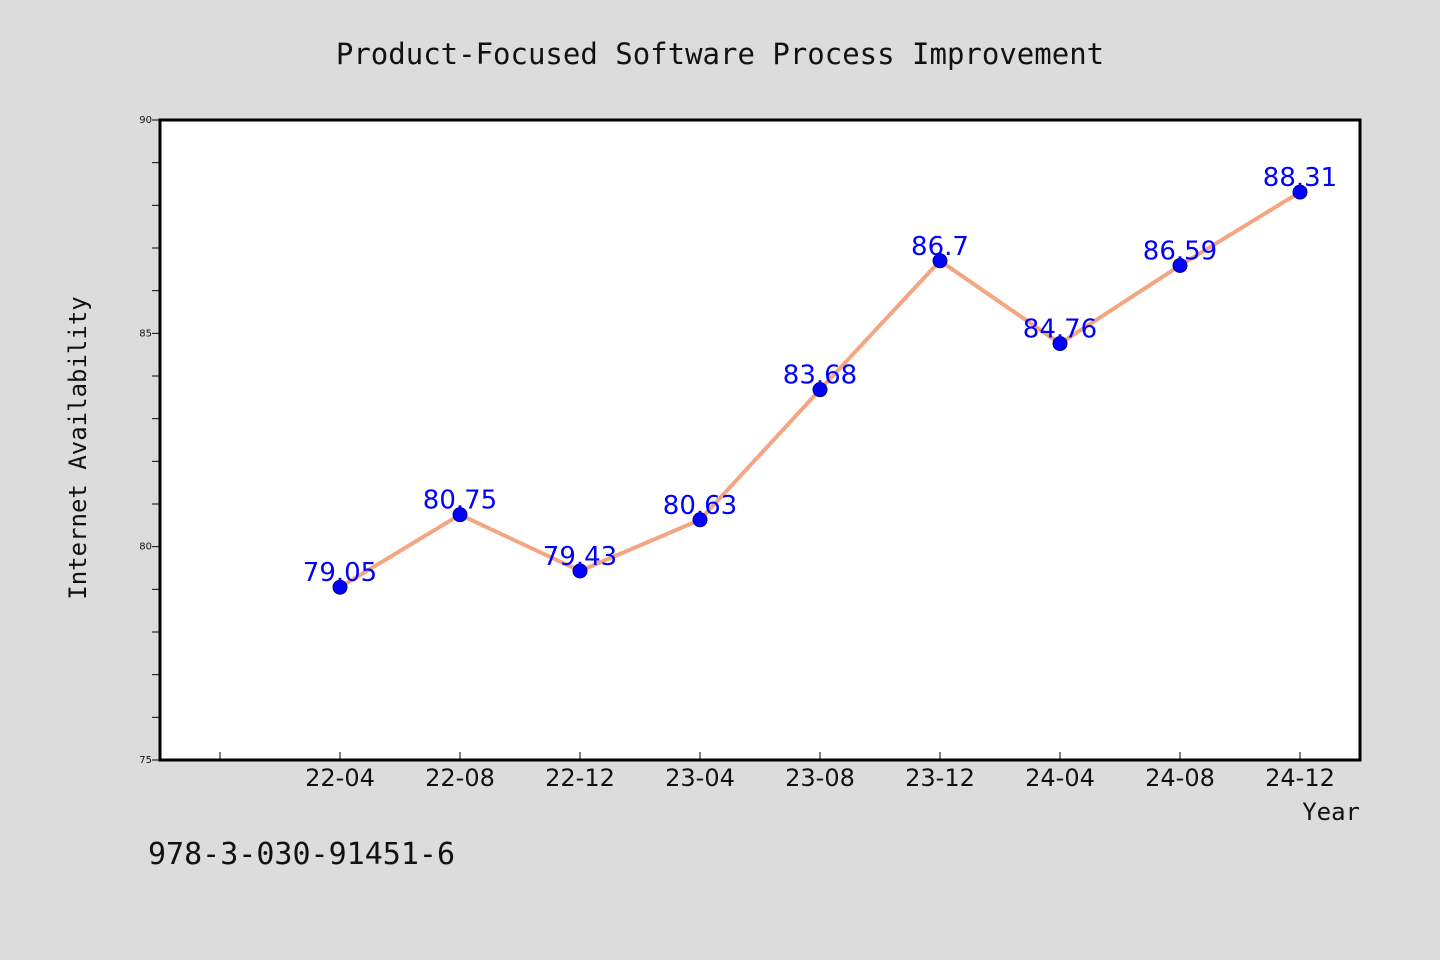  What do you see at coordinates (820, 778) in the screenshot?
I see `x-tick-label: 23-08` at bounding box center [820, 778].